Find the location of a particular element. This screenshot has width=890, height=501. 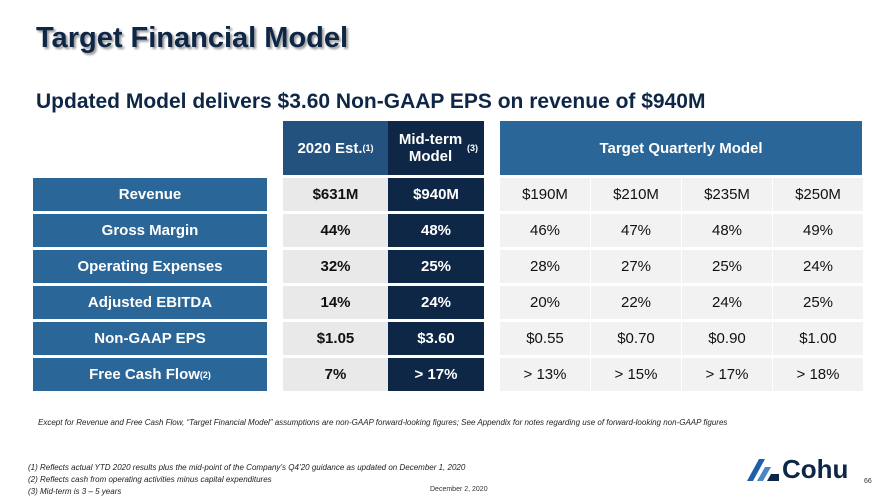

row-label-text: Operating Expenses is located at coordinates (150, 266).